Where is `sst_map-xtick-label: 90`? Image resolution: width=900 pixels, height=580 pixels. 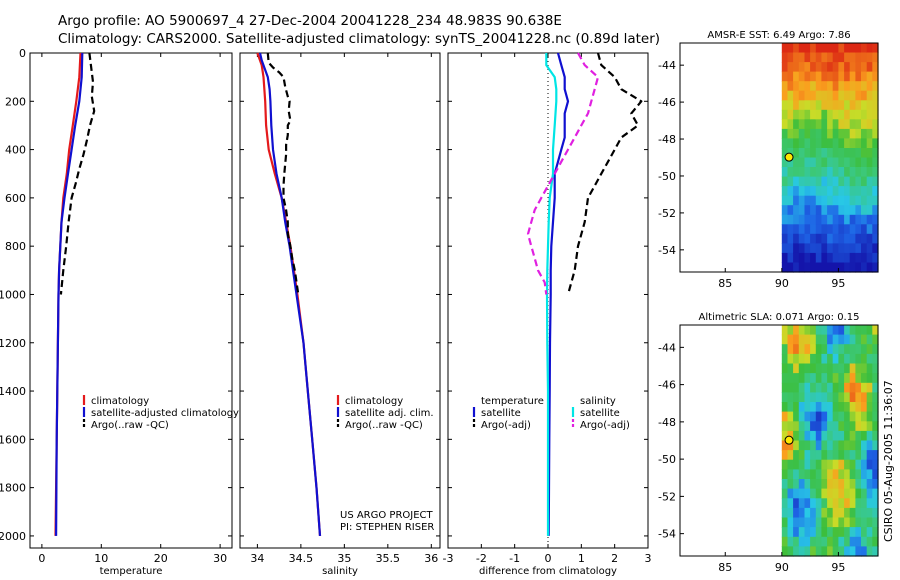 sst_map-xtick-label: 90 is located at coordinates (782, 283).